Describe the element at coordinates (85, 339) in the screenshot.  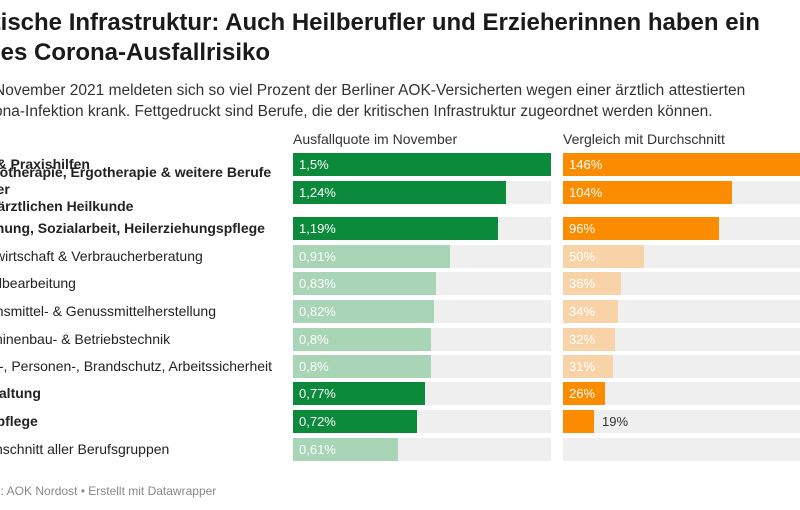
I see `row-label: chinenbau- & Betriebstechnik` at that location.